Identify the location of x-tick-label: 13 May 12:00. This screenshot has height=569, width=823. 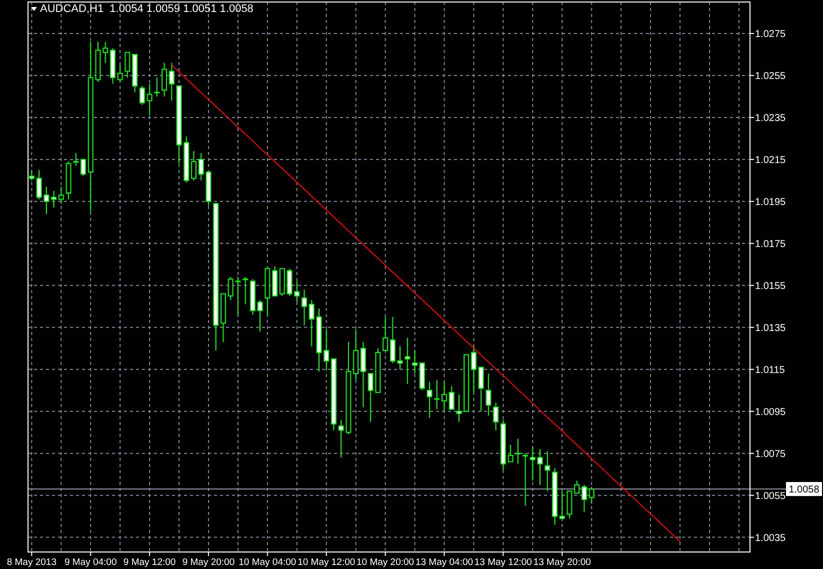
(503, 562).